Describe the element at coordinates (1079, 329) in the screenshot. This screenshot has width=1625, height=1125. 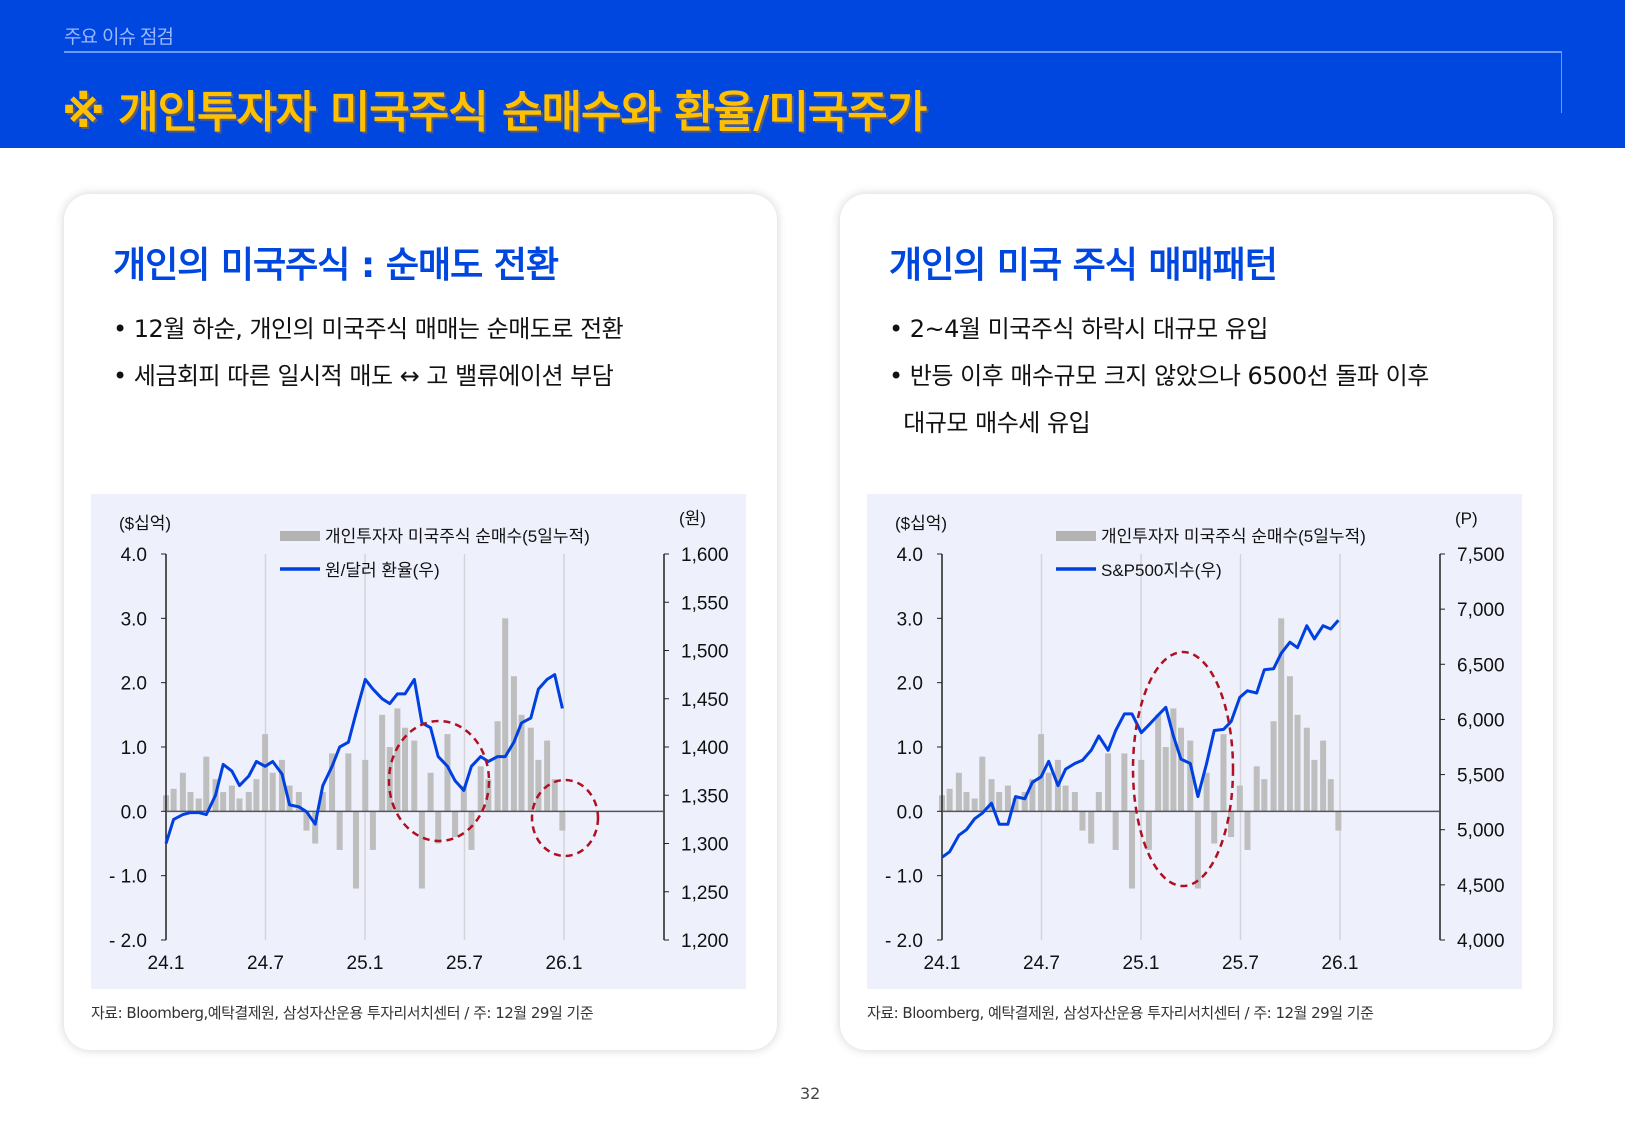
I see `bullet: • 2~4월 미국주식 하락시 대규모 유입` at that location.